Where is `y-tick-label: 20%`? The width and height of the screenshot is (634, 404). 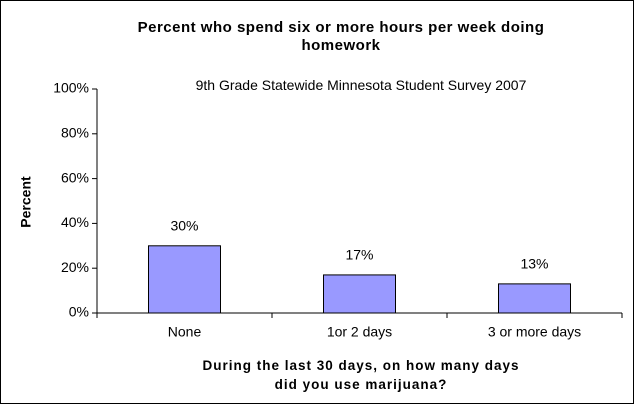 y-tick-label: 20% is located at coordinates (75, 267).